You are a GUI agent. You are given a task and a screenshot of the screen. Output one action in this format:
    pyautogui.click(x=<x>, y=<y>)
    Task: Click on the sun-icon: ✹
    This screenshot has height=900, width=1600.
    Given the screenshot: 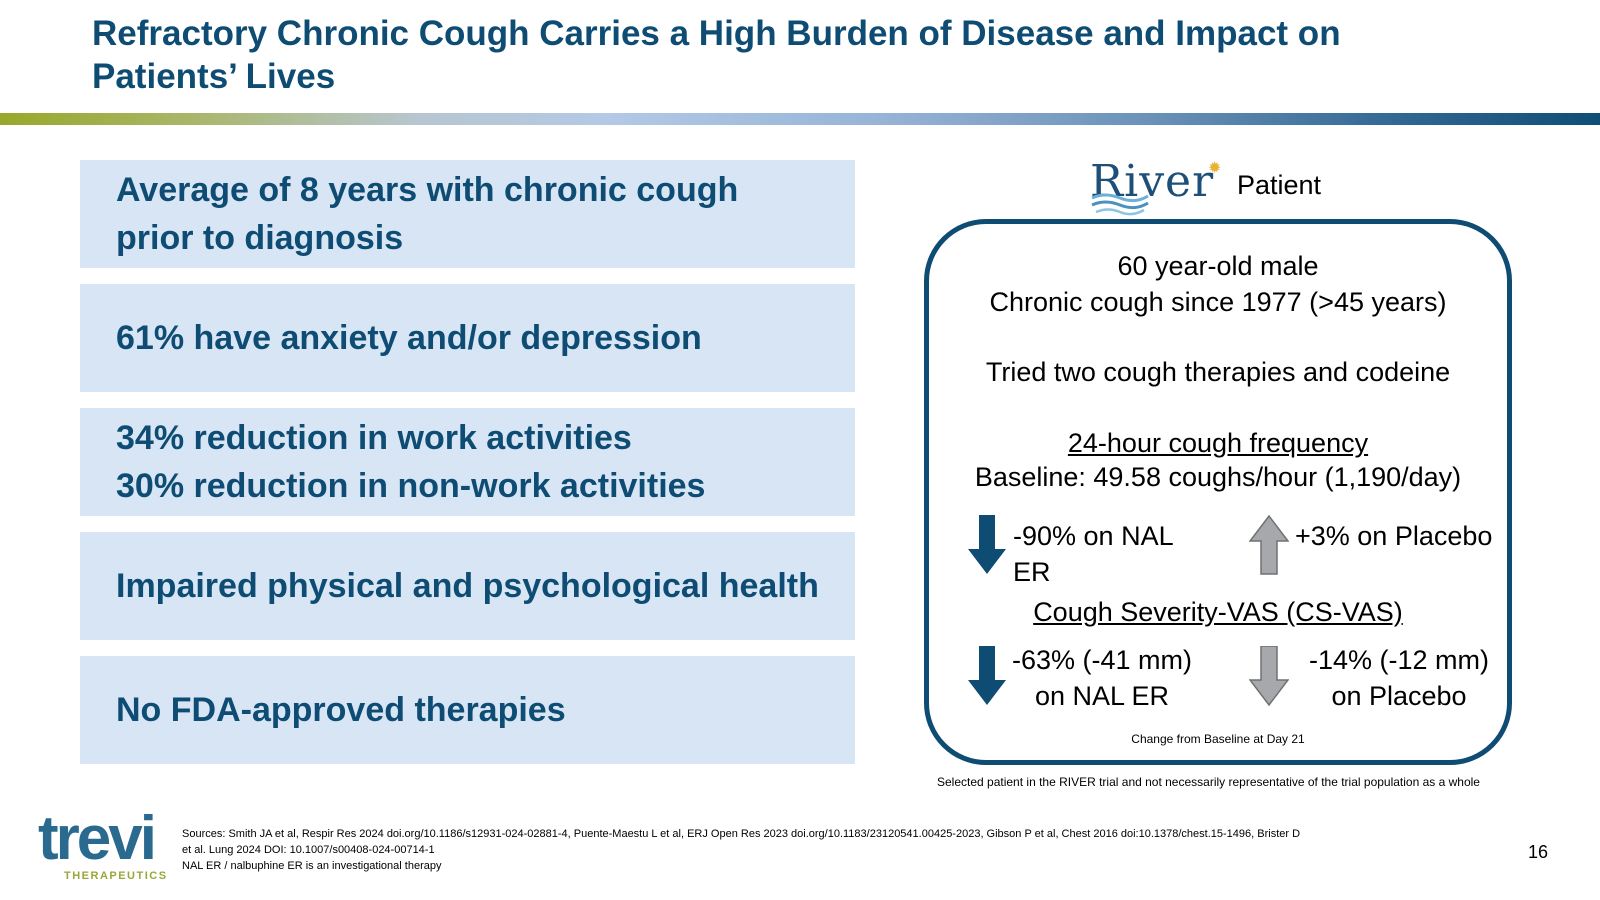 What is the action you would take?
    pyautogui.click(x=1215, y=168)
    